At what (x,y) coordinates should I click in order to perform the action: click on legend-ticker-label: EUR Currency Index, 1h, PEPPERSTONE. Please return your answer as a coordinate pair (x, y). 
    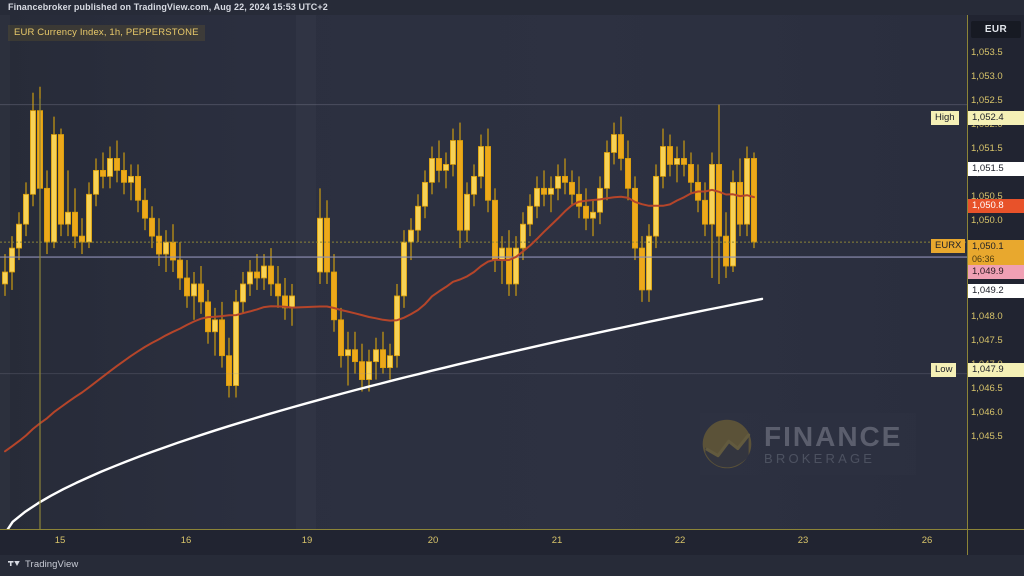
    Looking at the image, I should click on (106, 32).